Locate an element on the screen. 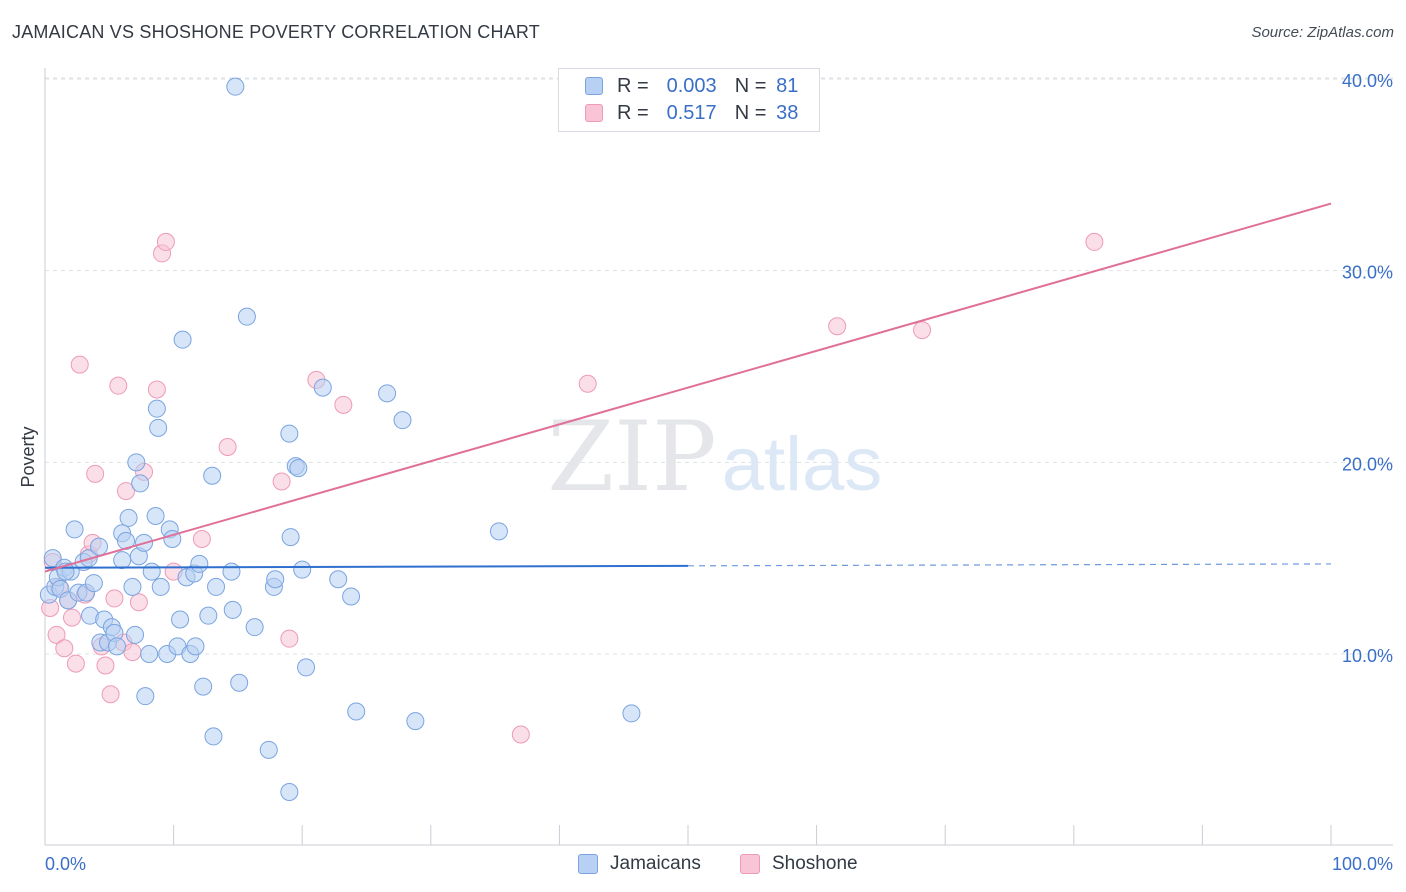 The image size is (1406, 892). y-tick-label: 40.0% is located at coordinates (1367, 81).